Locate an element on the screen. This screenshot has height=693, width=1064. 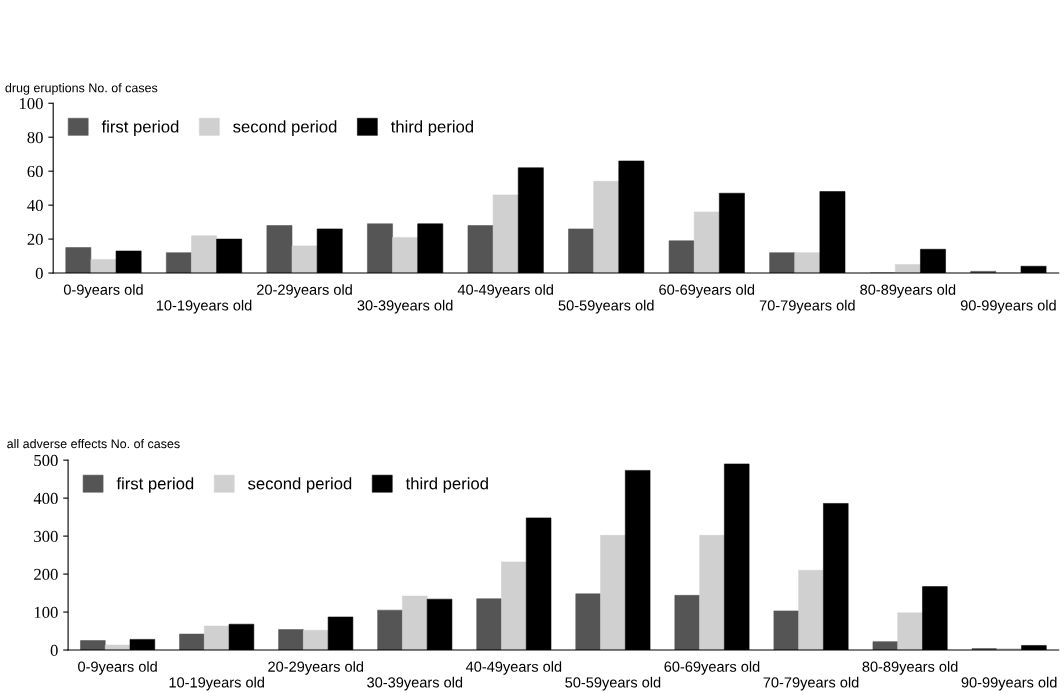
y-tick-label: 80 is located at coordinates (35, 137).